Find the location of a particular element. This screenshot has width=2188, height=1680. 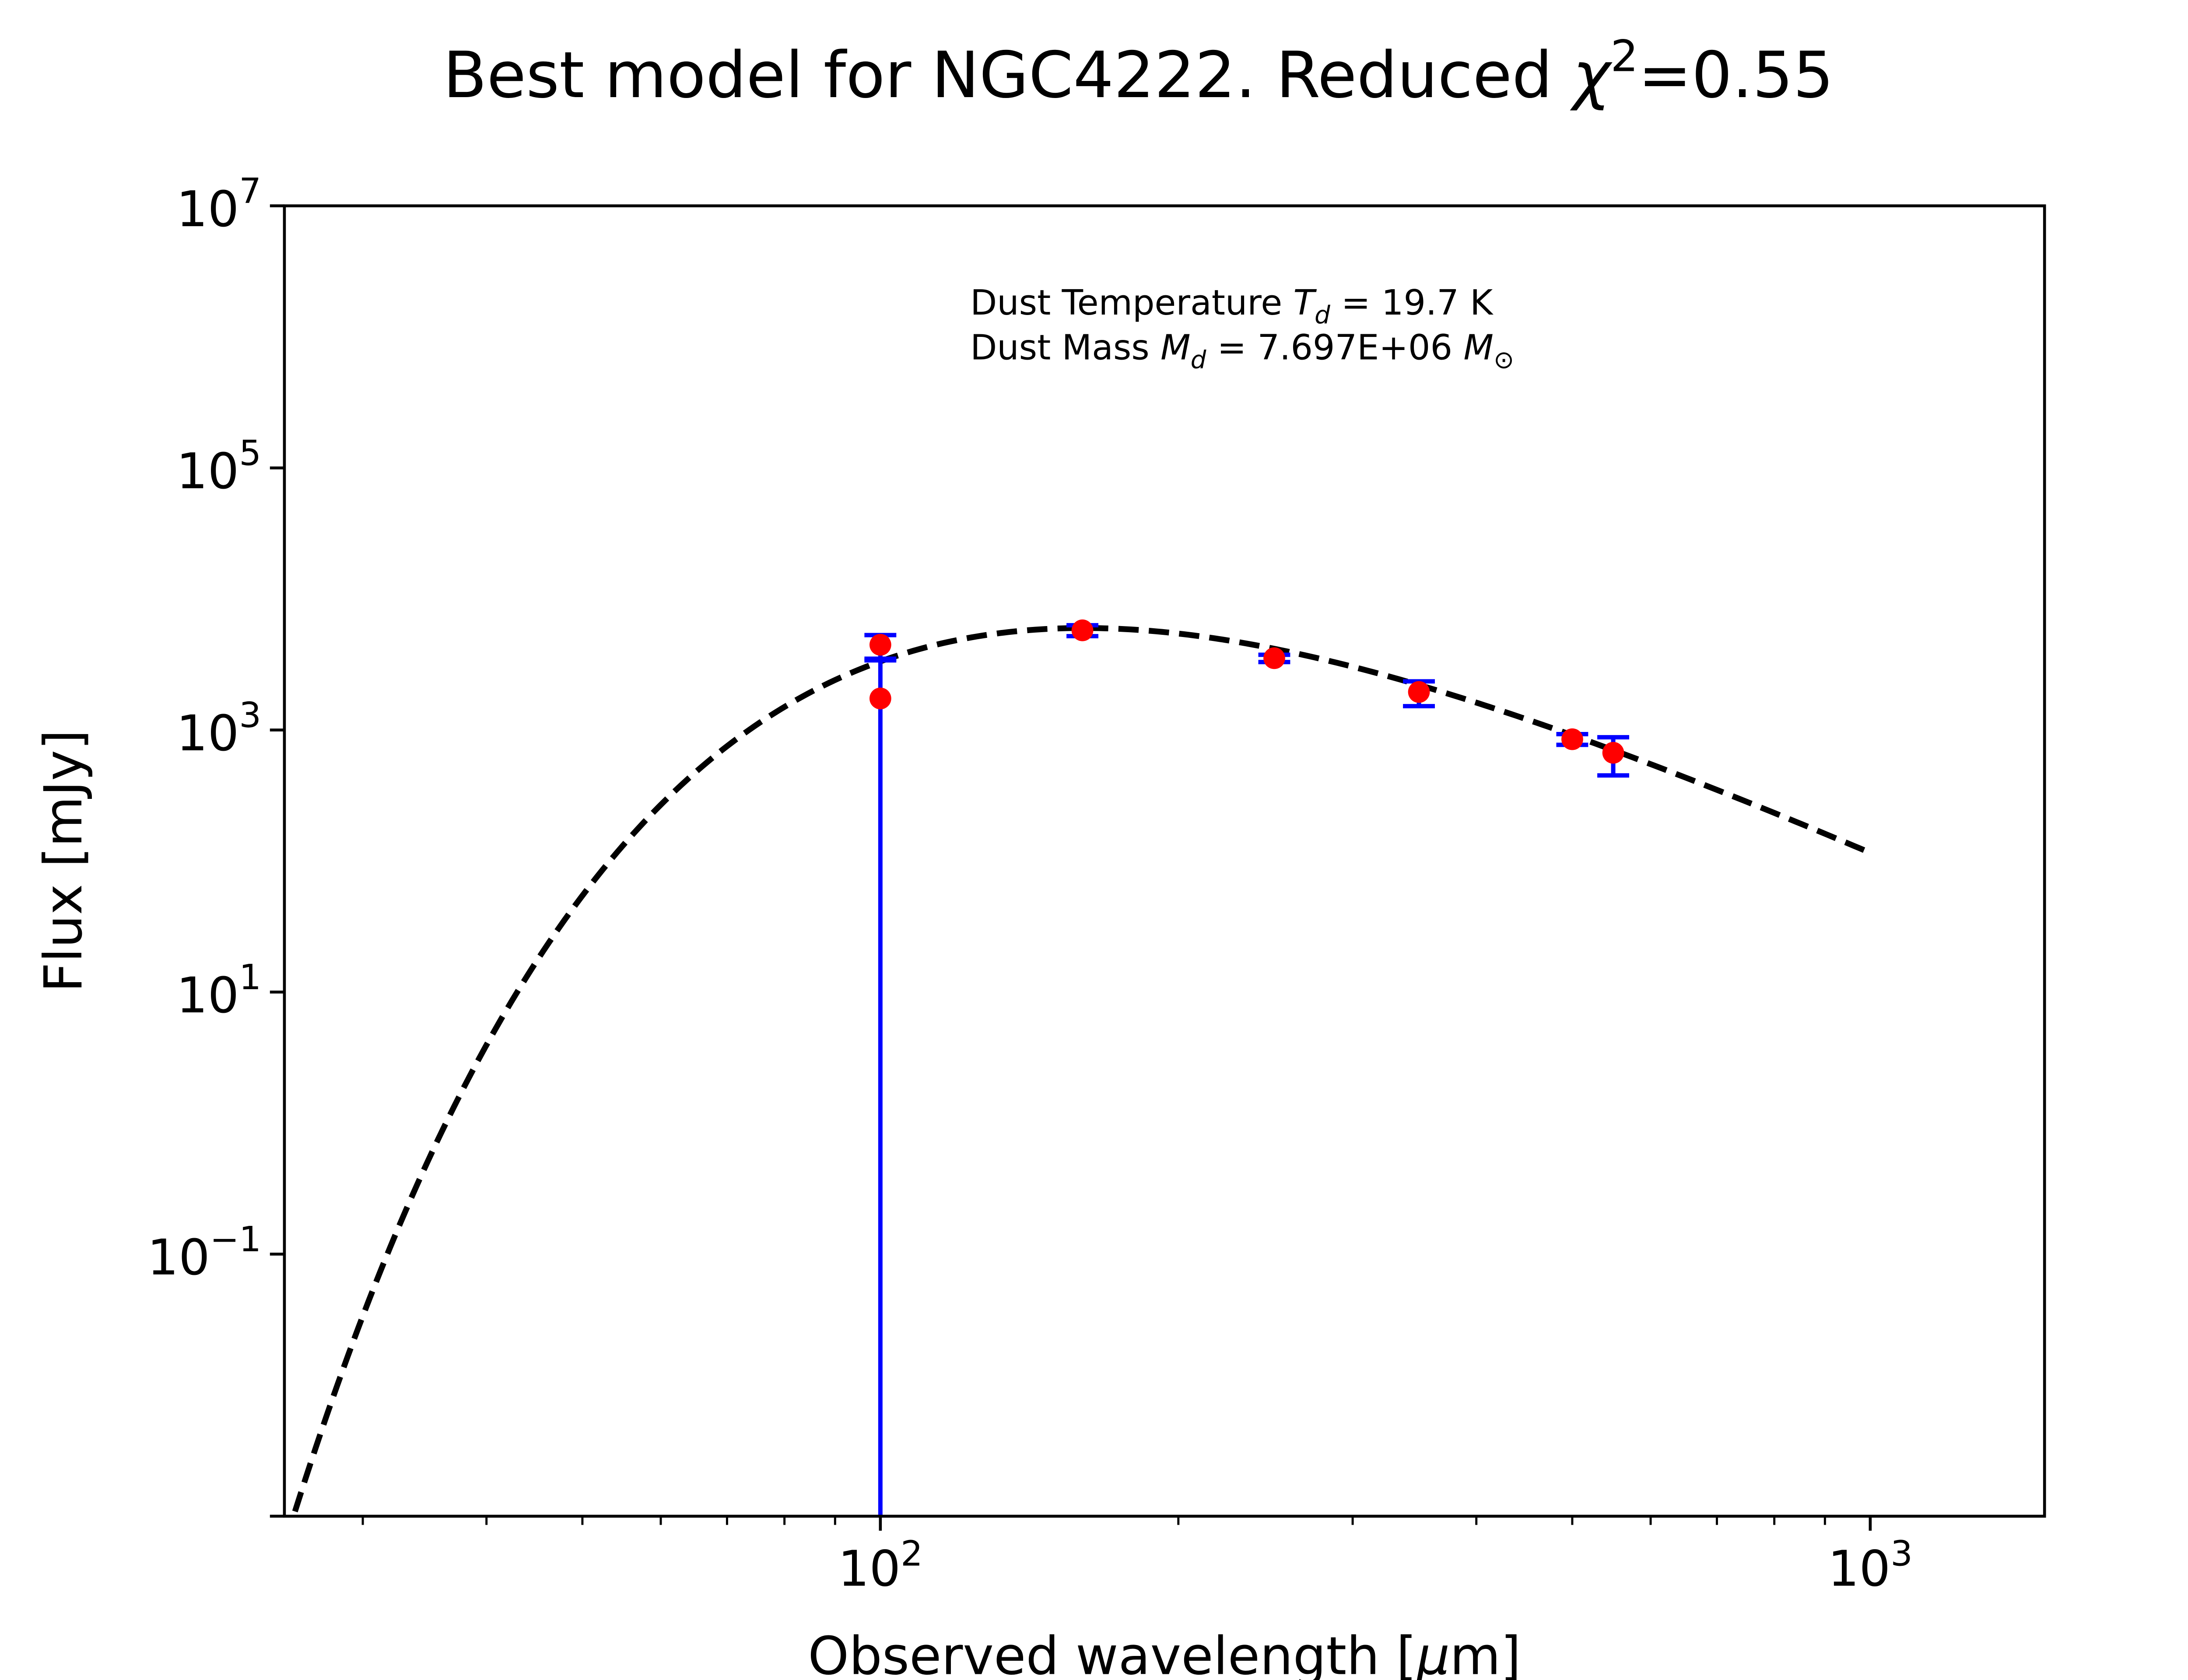

chart-title: Best model for NGC4222. Reduced χ2=0.55 is located at coordinates (1138, 71).